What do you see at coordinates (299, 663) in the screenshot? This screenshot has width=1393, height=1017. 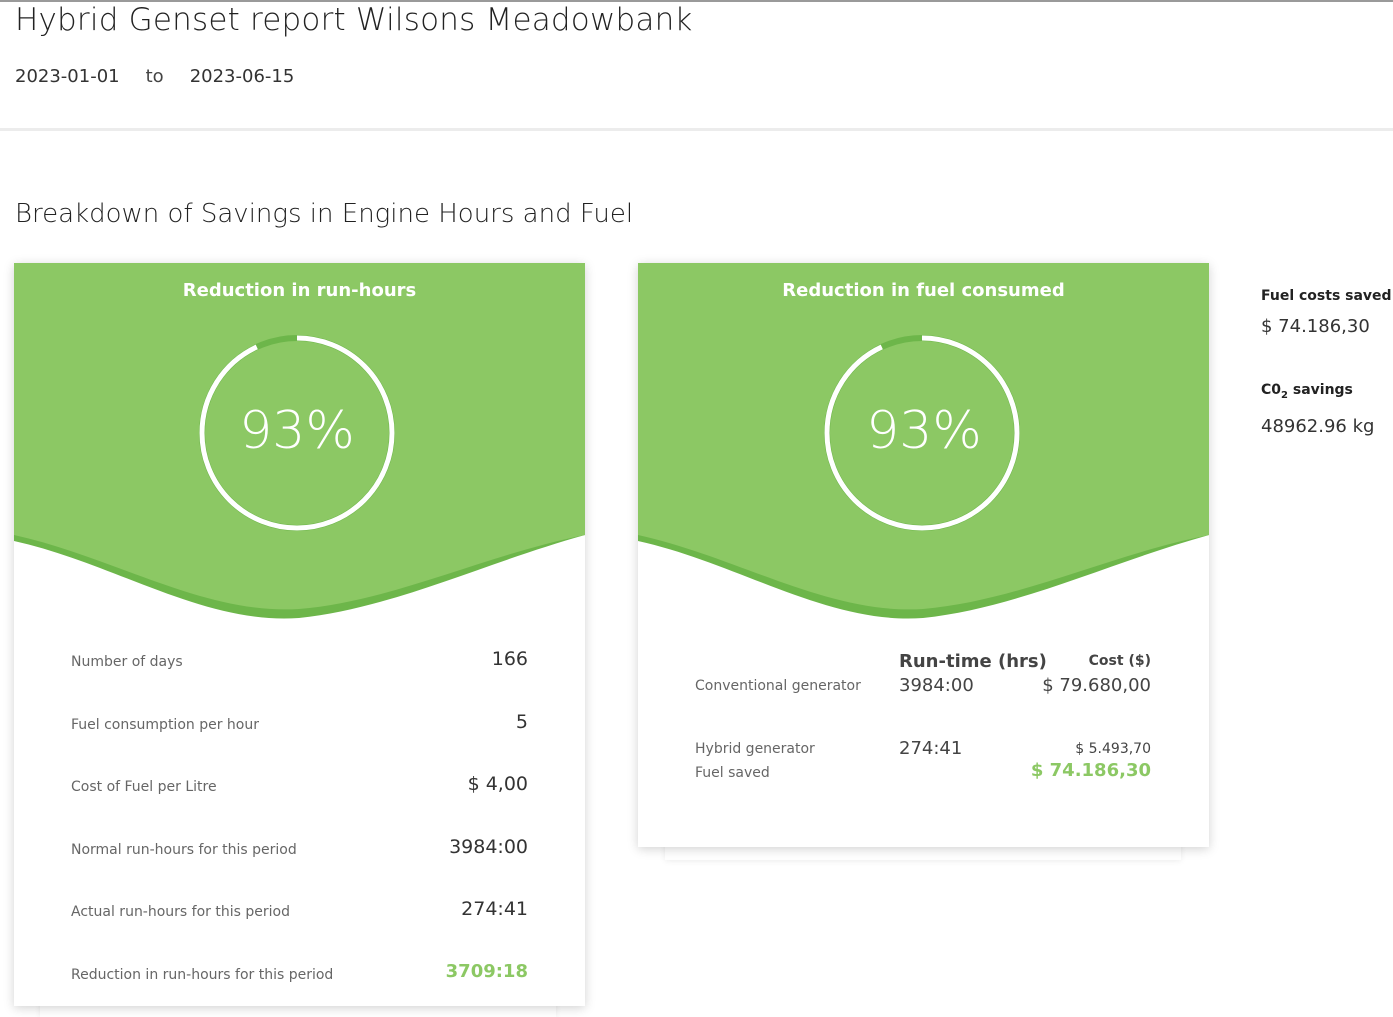 I see `stat-row: Number of days 166` at bounding box center [299, 663].